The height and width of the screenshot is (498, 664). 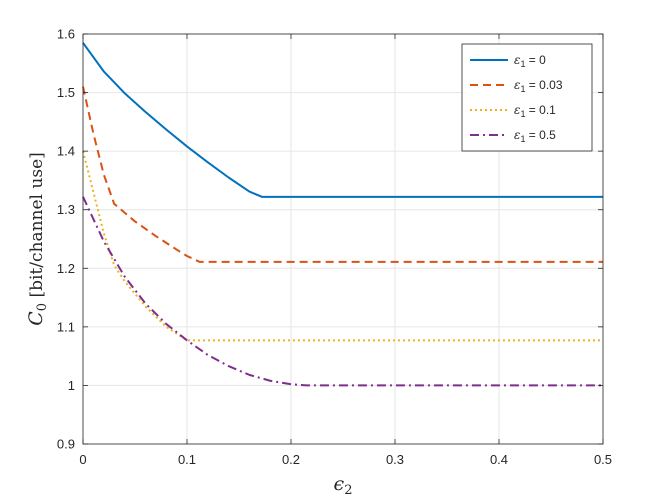 I want to click on x-tick-label: 0.5, so click(x=603, y=459).